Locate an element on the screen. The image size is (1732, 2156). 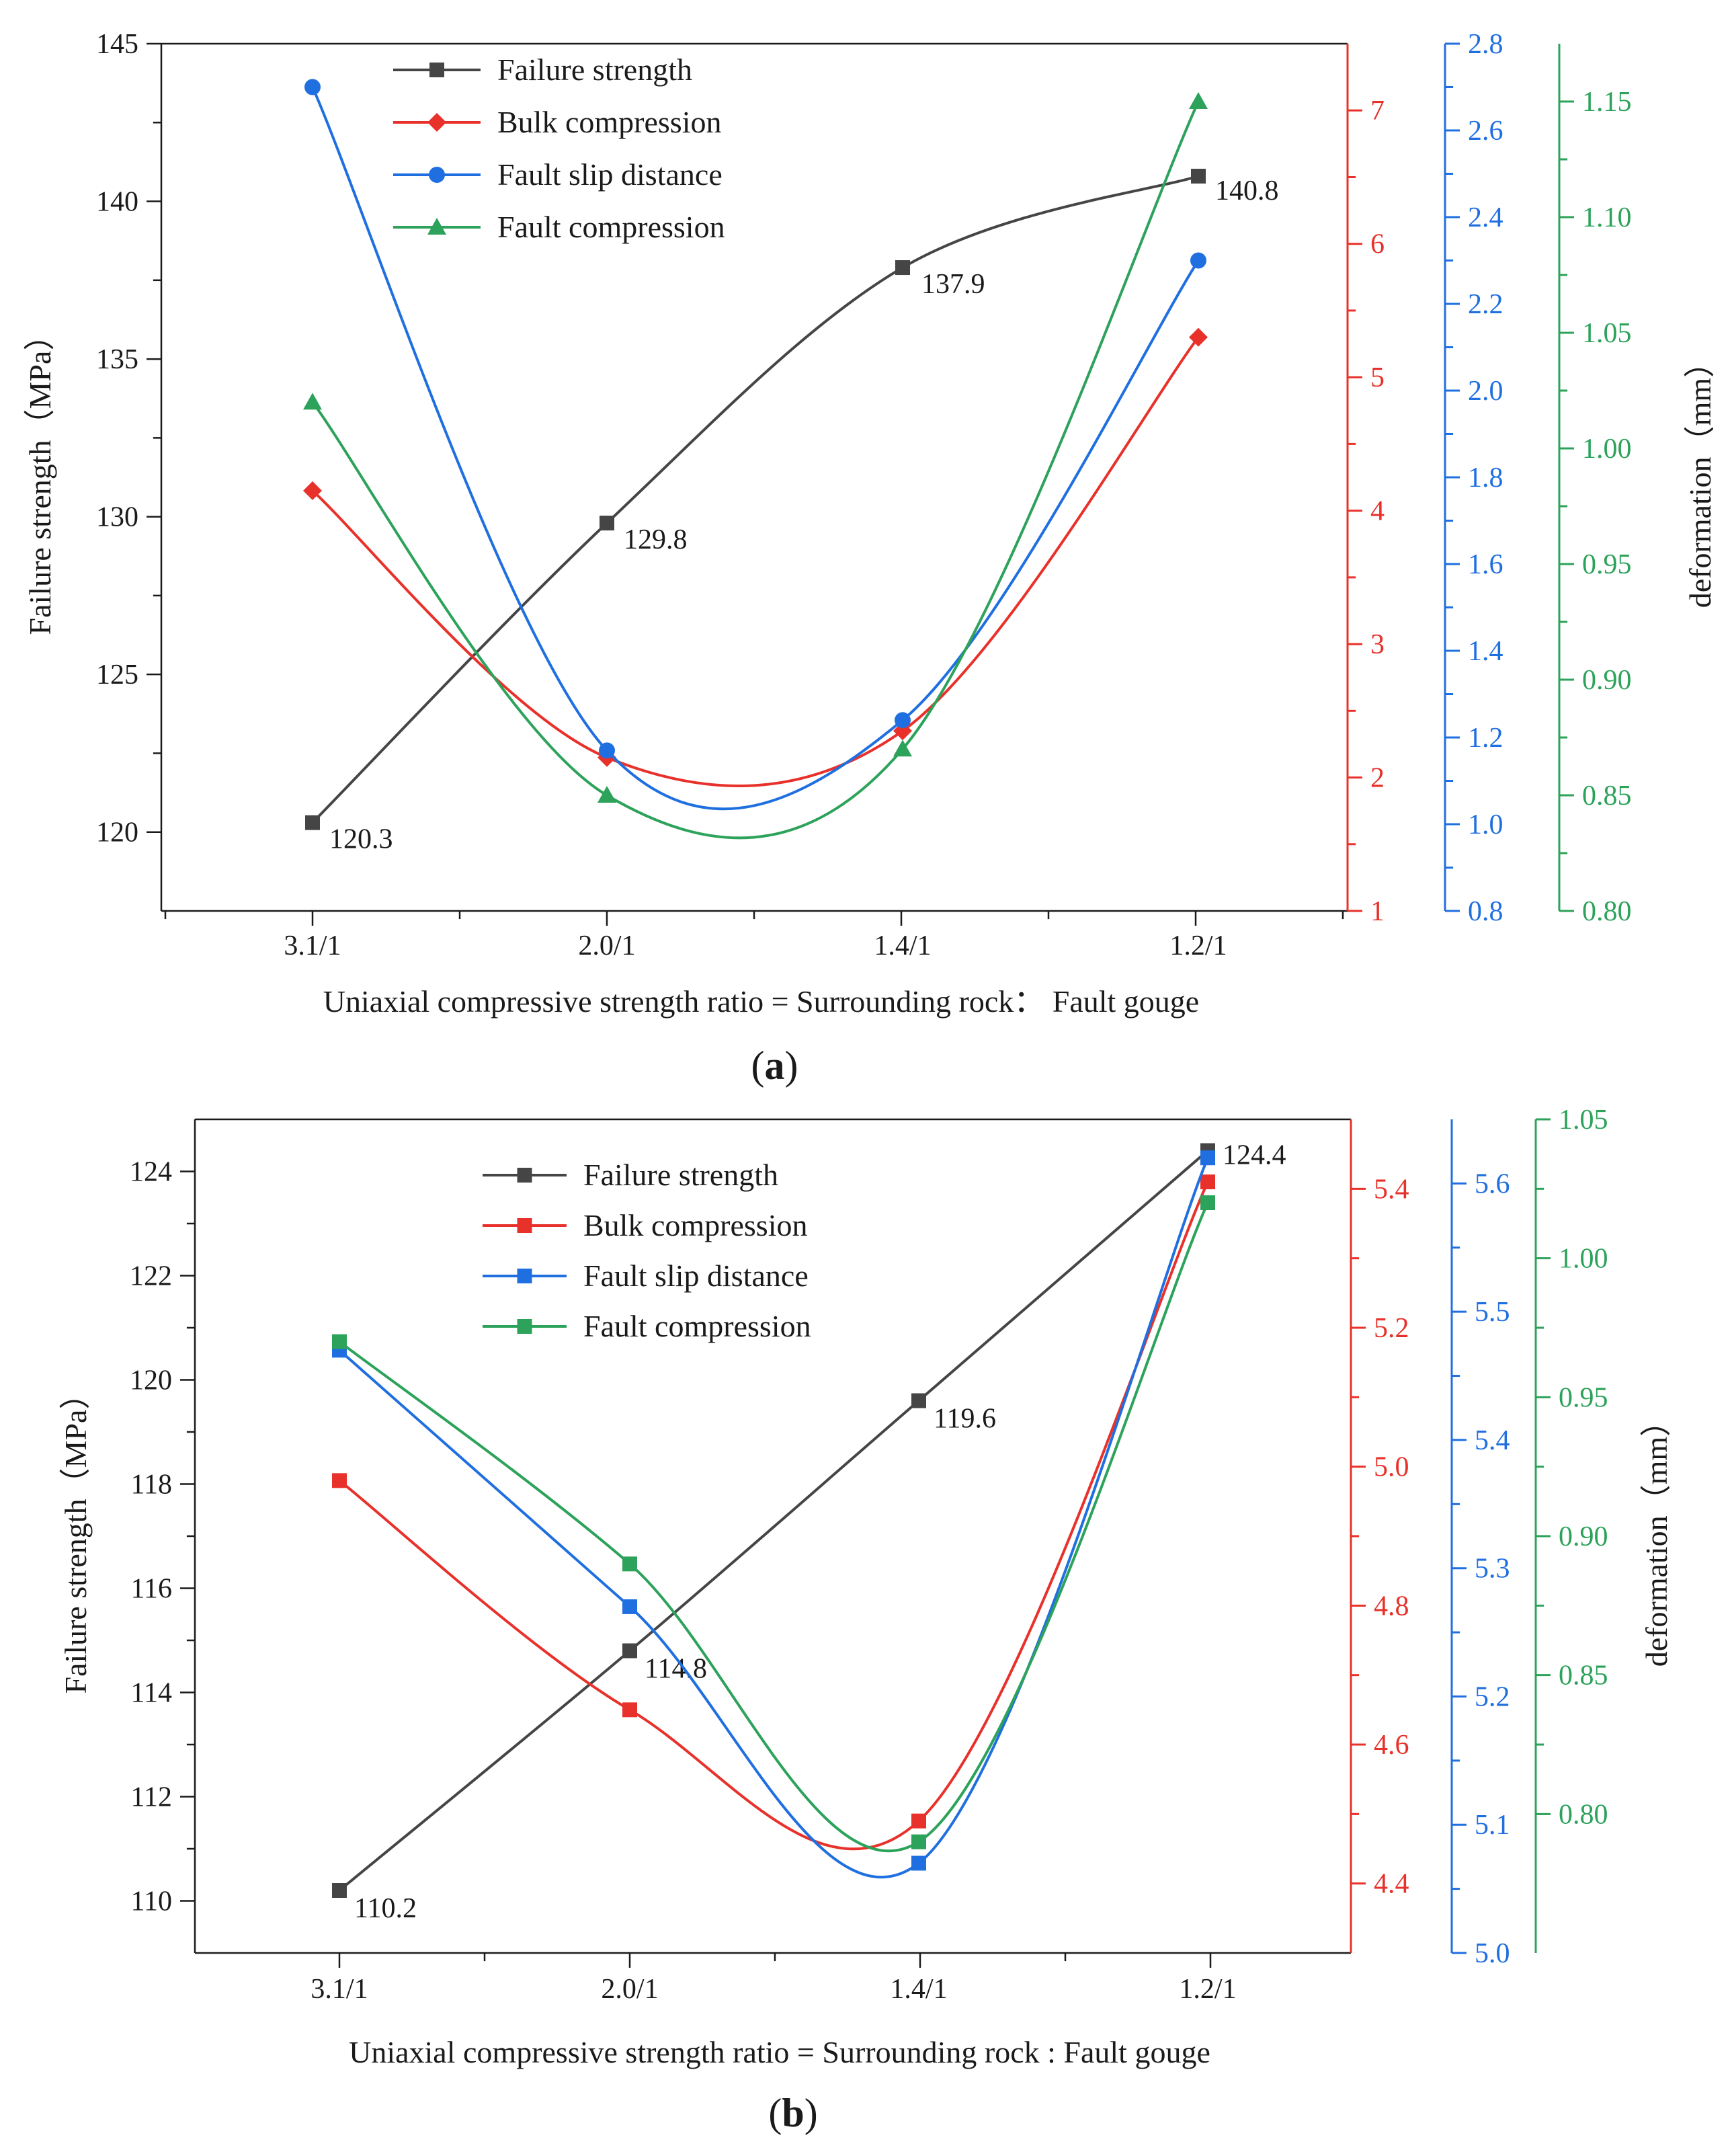
green-y-tick-label: 1.10 is located at coordinates (1607, 217).